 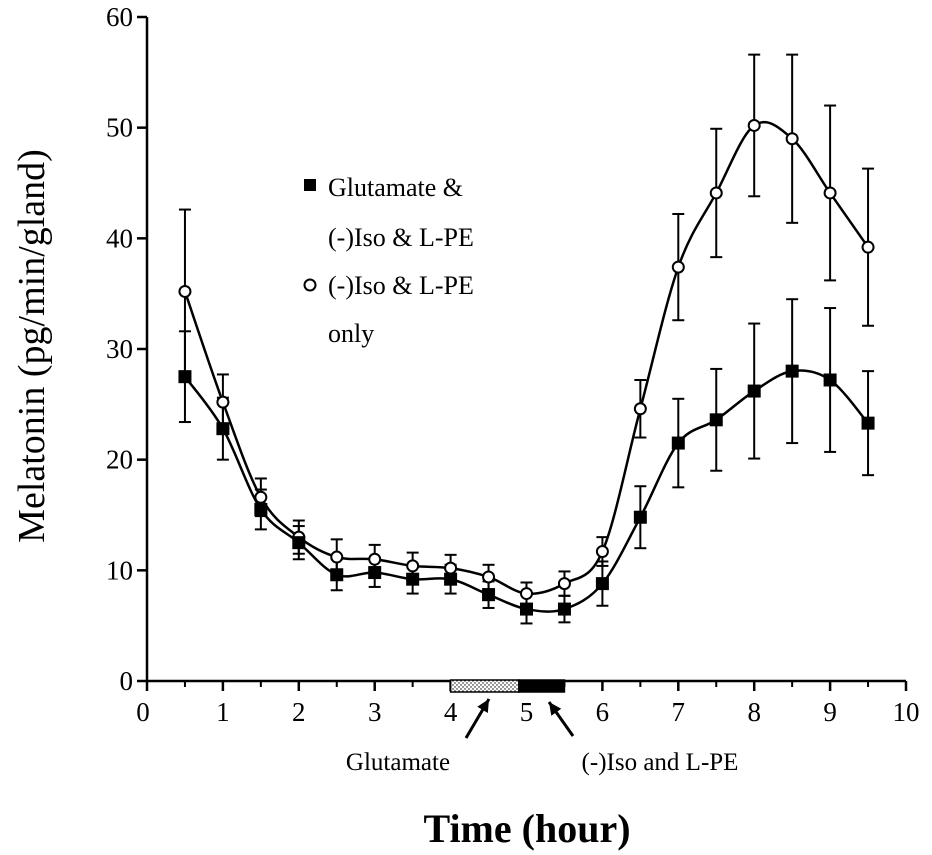 I want to click on legend-label: only, so click(x=351, y=333).